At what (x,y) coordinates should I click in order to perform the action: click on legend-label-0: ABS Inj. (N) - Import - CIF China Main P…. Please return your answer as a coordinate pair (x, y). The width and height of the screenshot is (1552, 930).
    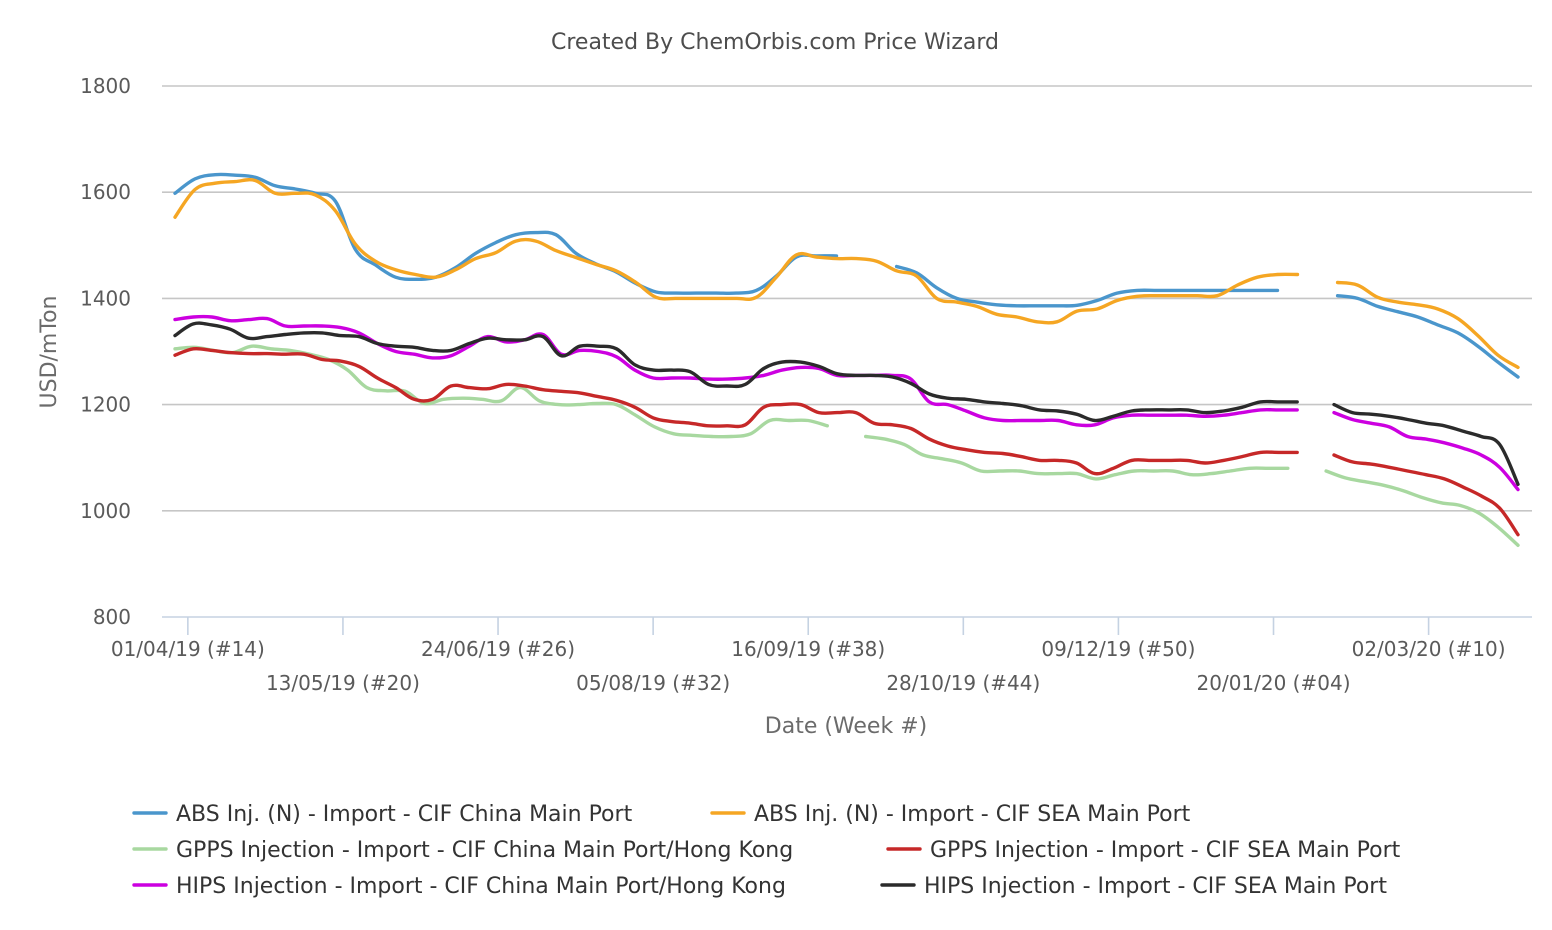
    Looking at the image, I should click on (404, 814).